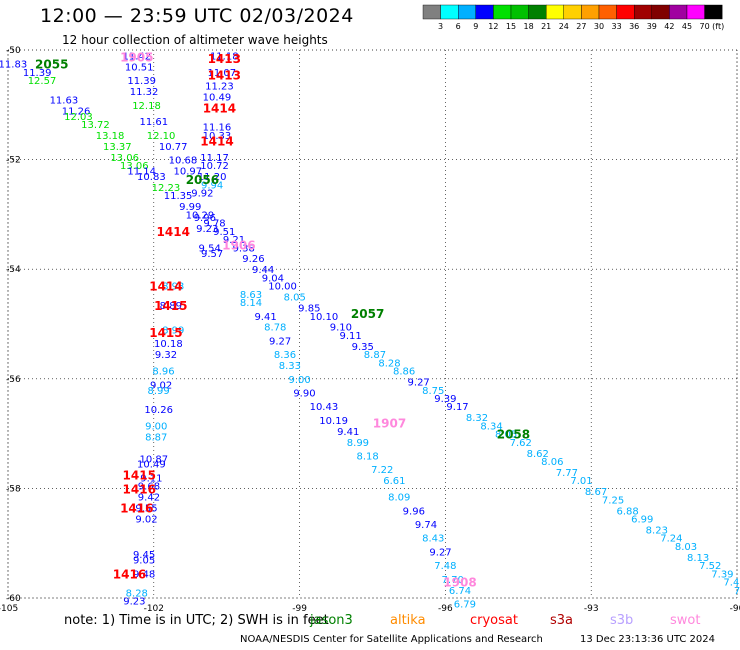 This screenshot has width=740, height=650. What do you see at coordinates (408, 620) in the screenshot?
I see `satellite-name-altika: altika` at bounding box center [408, 620].